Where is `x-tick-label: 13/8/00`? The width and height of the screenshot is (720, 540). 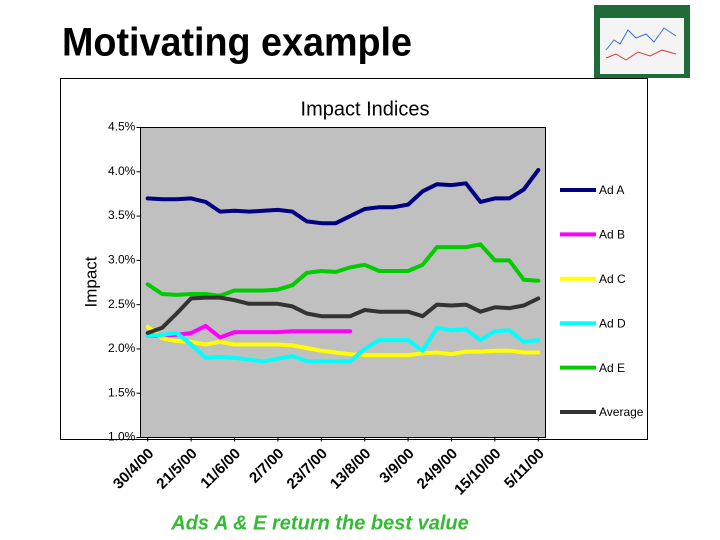
x-tick-label: 13/8/00 is located at coordinates (350, 468).